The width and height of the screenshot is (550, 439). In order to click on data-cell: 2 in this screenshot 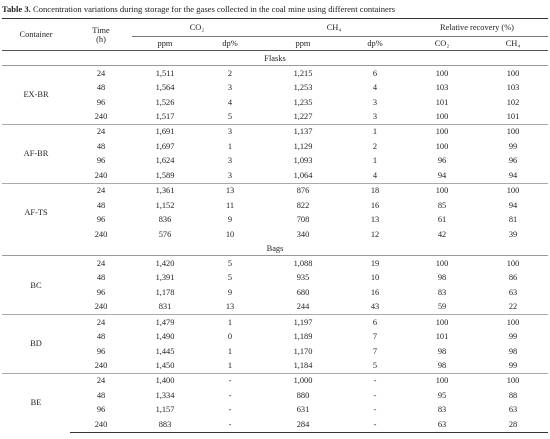, I will do `click(230, 73)`.